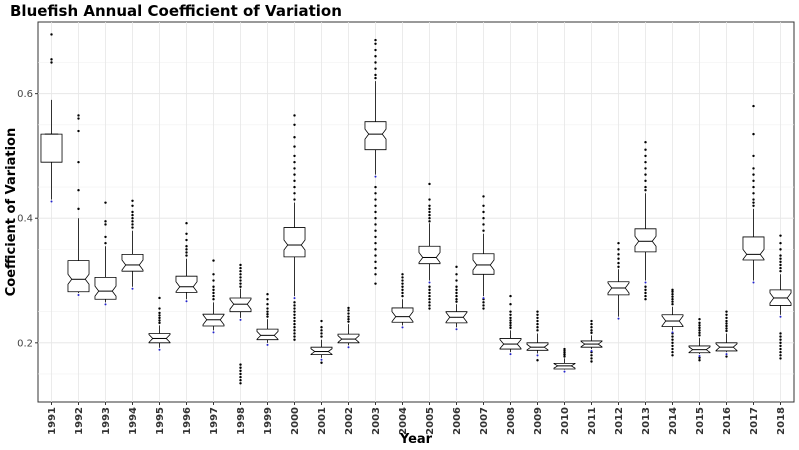 This screenshot has width=799, height=450. I want to click on x-tick-label: 2010, so click(565, 421).